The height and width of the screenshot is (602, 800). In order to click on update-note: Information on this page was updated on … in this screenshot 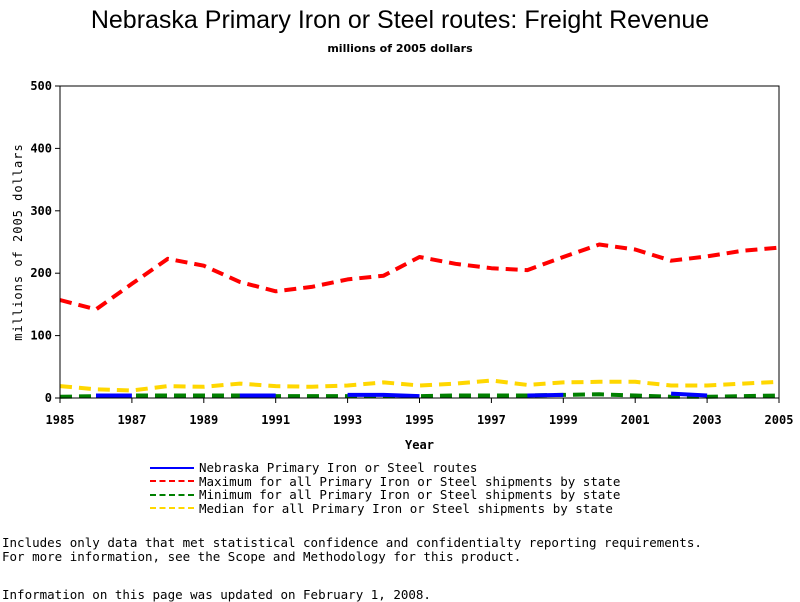, I will do `click(216, 594)`.